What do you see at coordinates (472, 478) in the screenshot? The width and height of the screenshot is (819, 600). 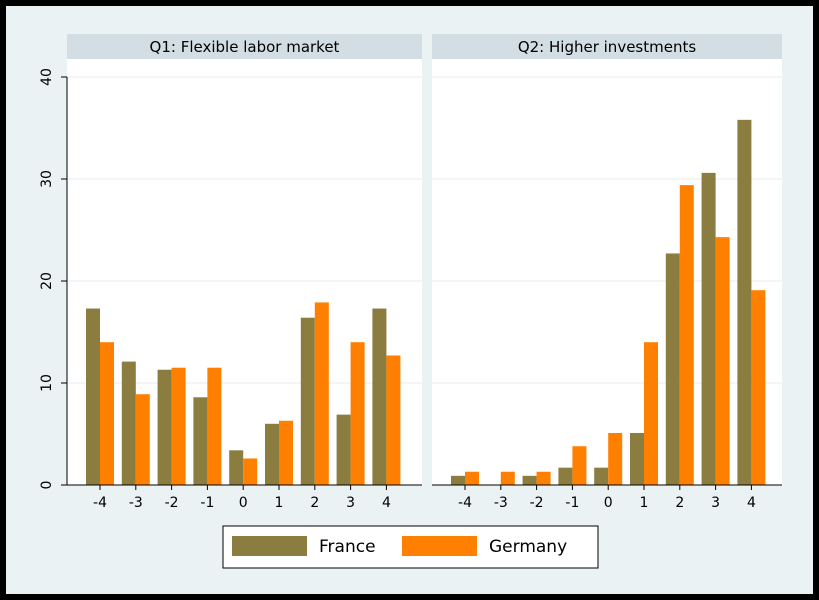 I see `bar-germany-panel2--4` at bounding box center [472, 478].